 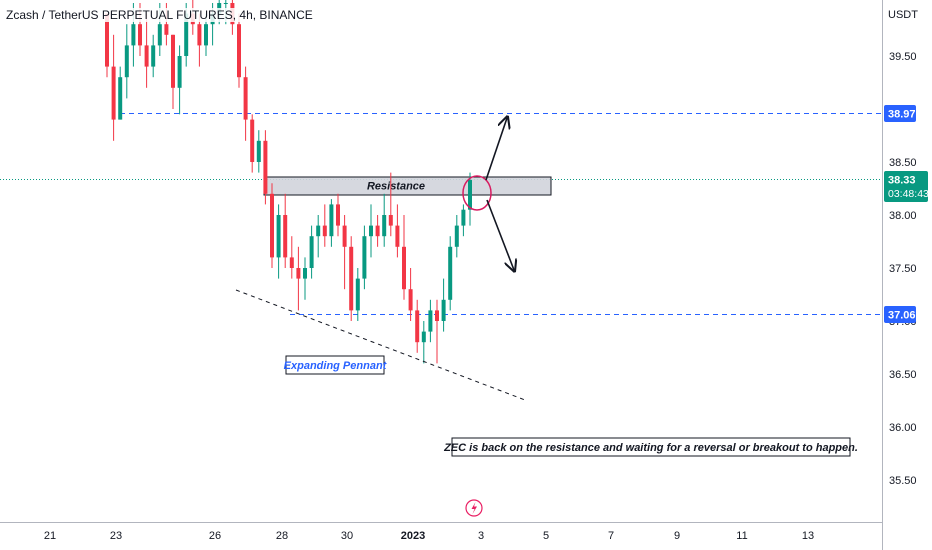 What do you see at coordinates (380, 345) in the screenshot?
I see `pattern-support-trendline` at bounding box center [380, 345].